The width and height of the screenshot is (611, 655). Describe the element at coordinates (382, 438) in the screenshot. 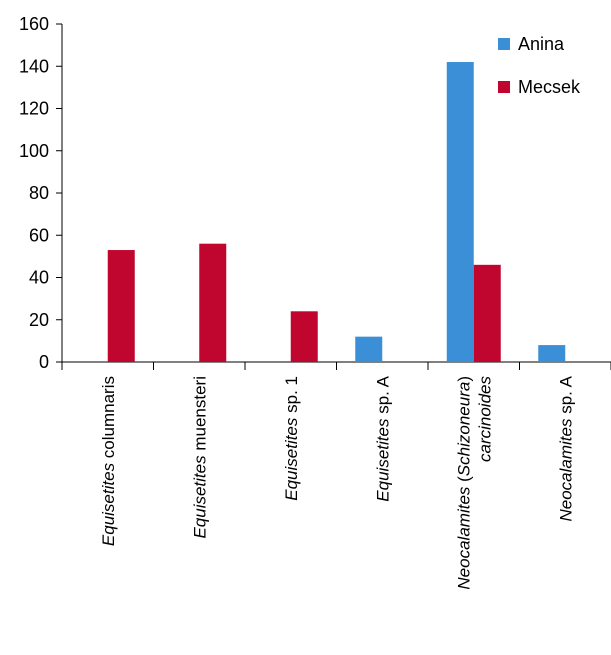

I see `x-category-label: Equisetites sp. A` at that location.